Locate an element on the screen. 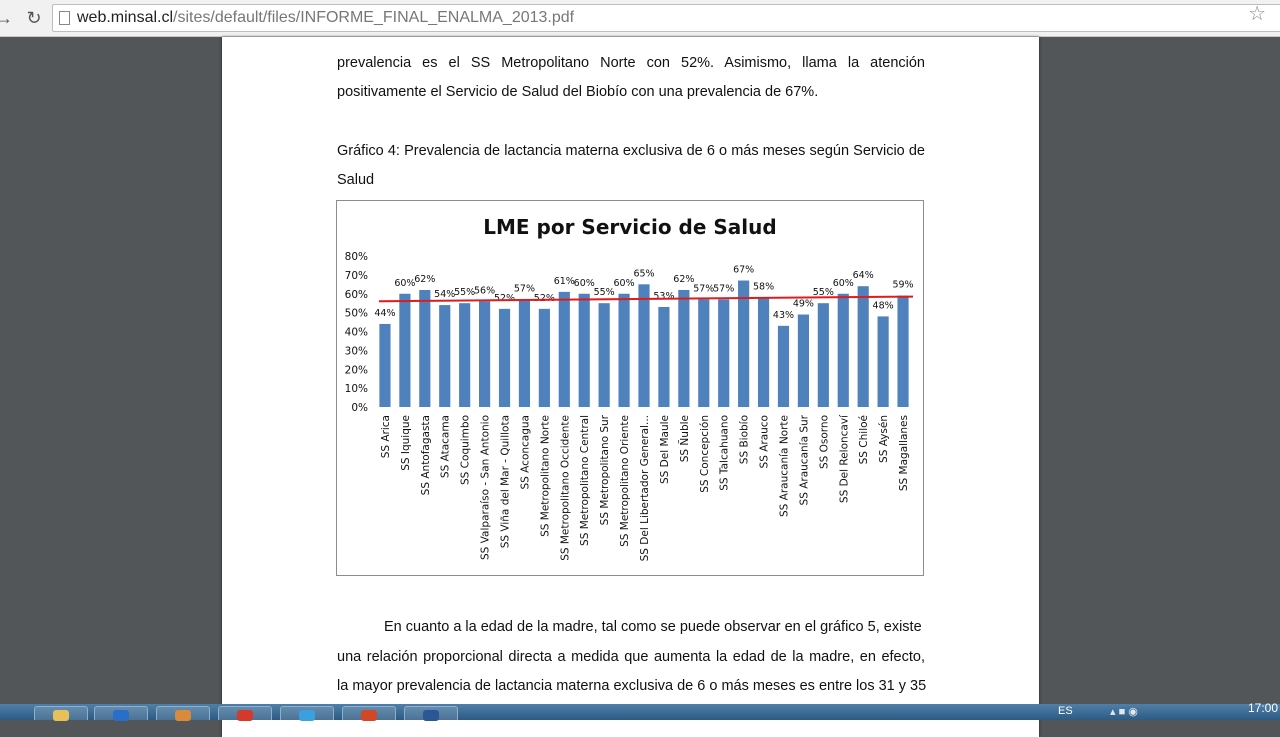 The width and height of the screenshot is (1280, 737). reference-line is located at coordinates (646, 299).